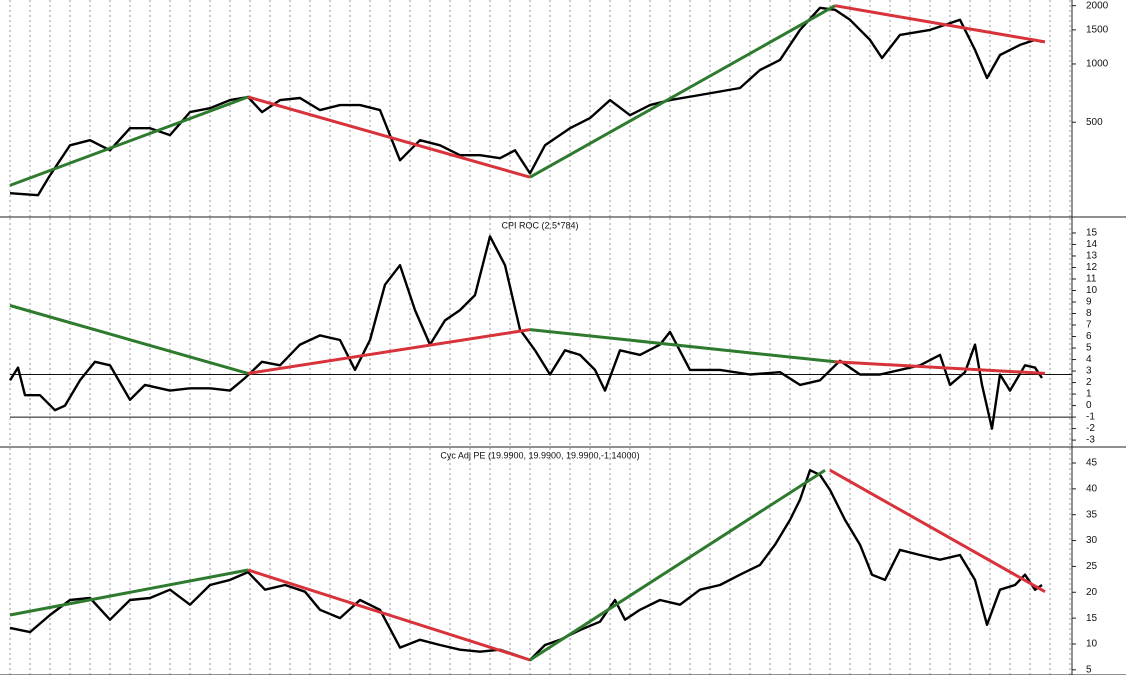  I want to click on y-tick-label: 45, so click(1092, 463).